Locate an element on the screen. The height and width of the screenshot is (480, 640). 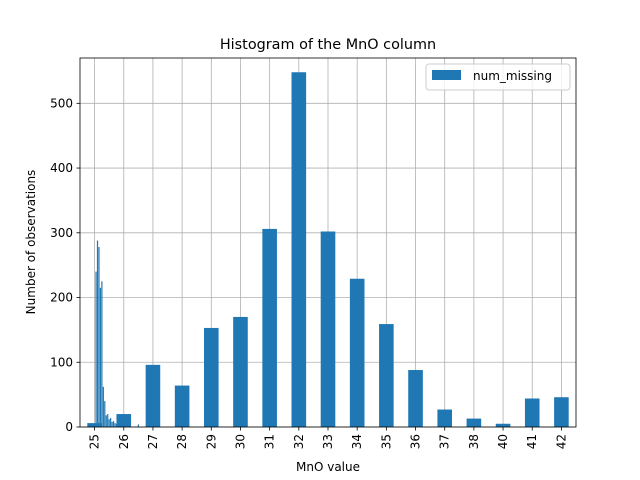
y-axis-ticks: 0 100 200 300 400 500 is located at coordinates (65, 265).